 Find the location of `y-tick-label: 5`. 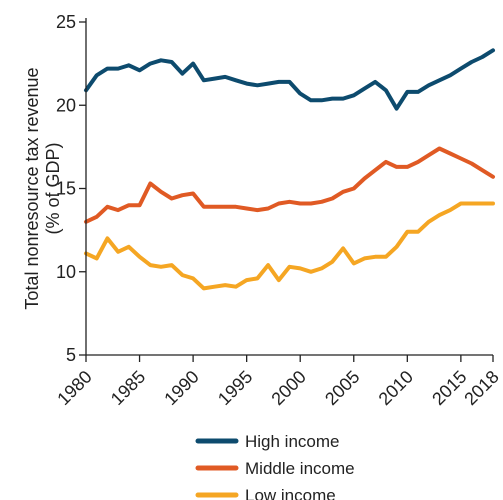

y-tick-label: 5 is located at coordinates (71, 355).